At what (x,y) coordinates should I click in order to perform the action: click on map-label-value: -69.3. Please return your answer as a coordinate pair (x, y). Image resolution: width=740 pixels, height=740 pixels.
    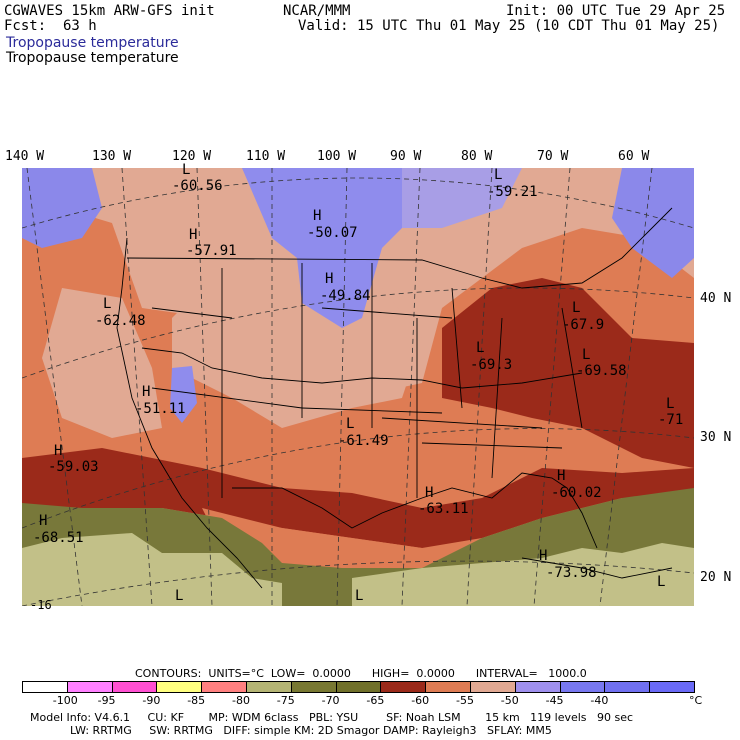
    Looking at the image, I should click on (491, 365).